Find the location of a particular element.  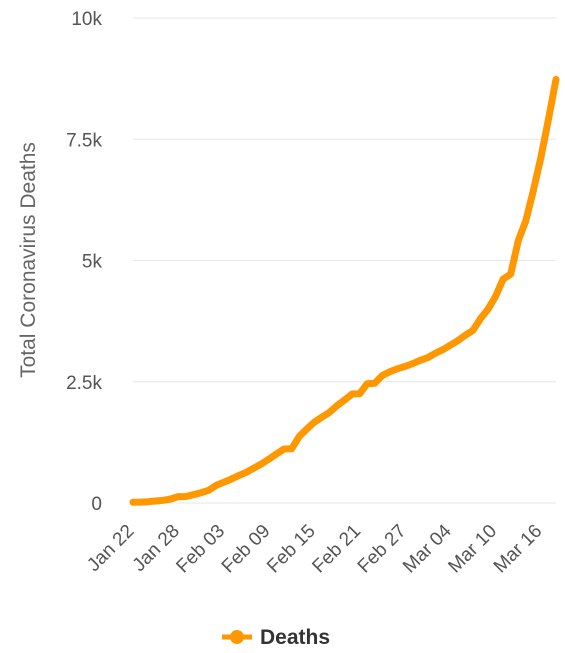

legend: Deaths is located at coordinates (276, 637).